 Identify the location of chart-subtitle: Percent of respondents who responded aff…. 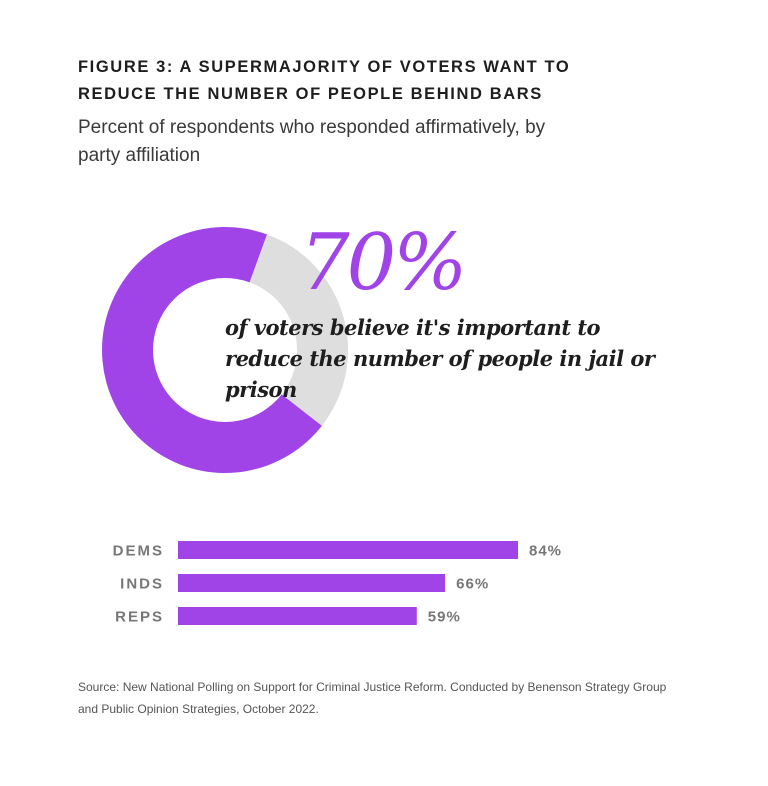
(312, 141).